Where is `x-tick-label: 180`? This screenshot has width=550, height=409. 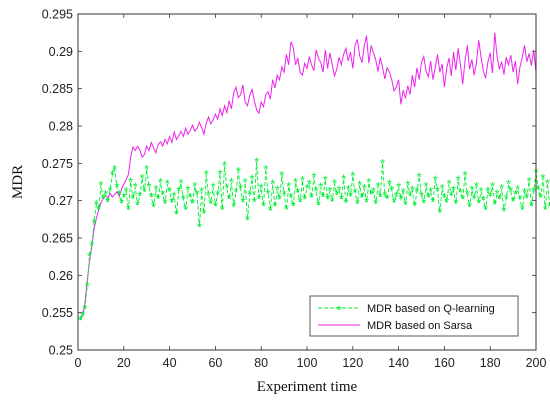
x-tick-label: 180 is located at coordinates (490, 363).